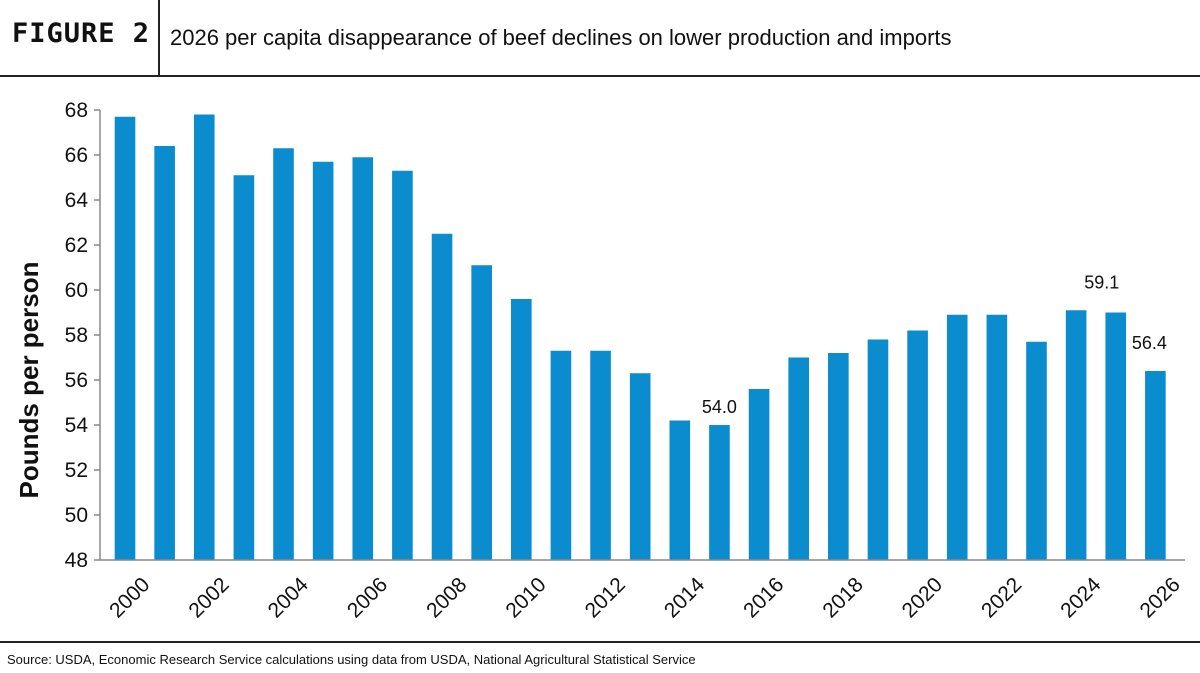 This screenshot has width=1200, height=673. I want to click on bar-2018, so click(838, 456).